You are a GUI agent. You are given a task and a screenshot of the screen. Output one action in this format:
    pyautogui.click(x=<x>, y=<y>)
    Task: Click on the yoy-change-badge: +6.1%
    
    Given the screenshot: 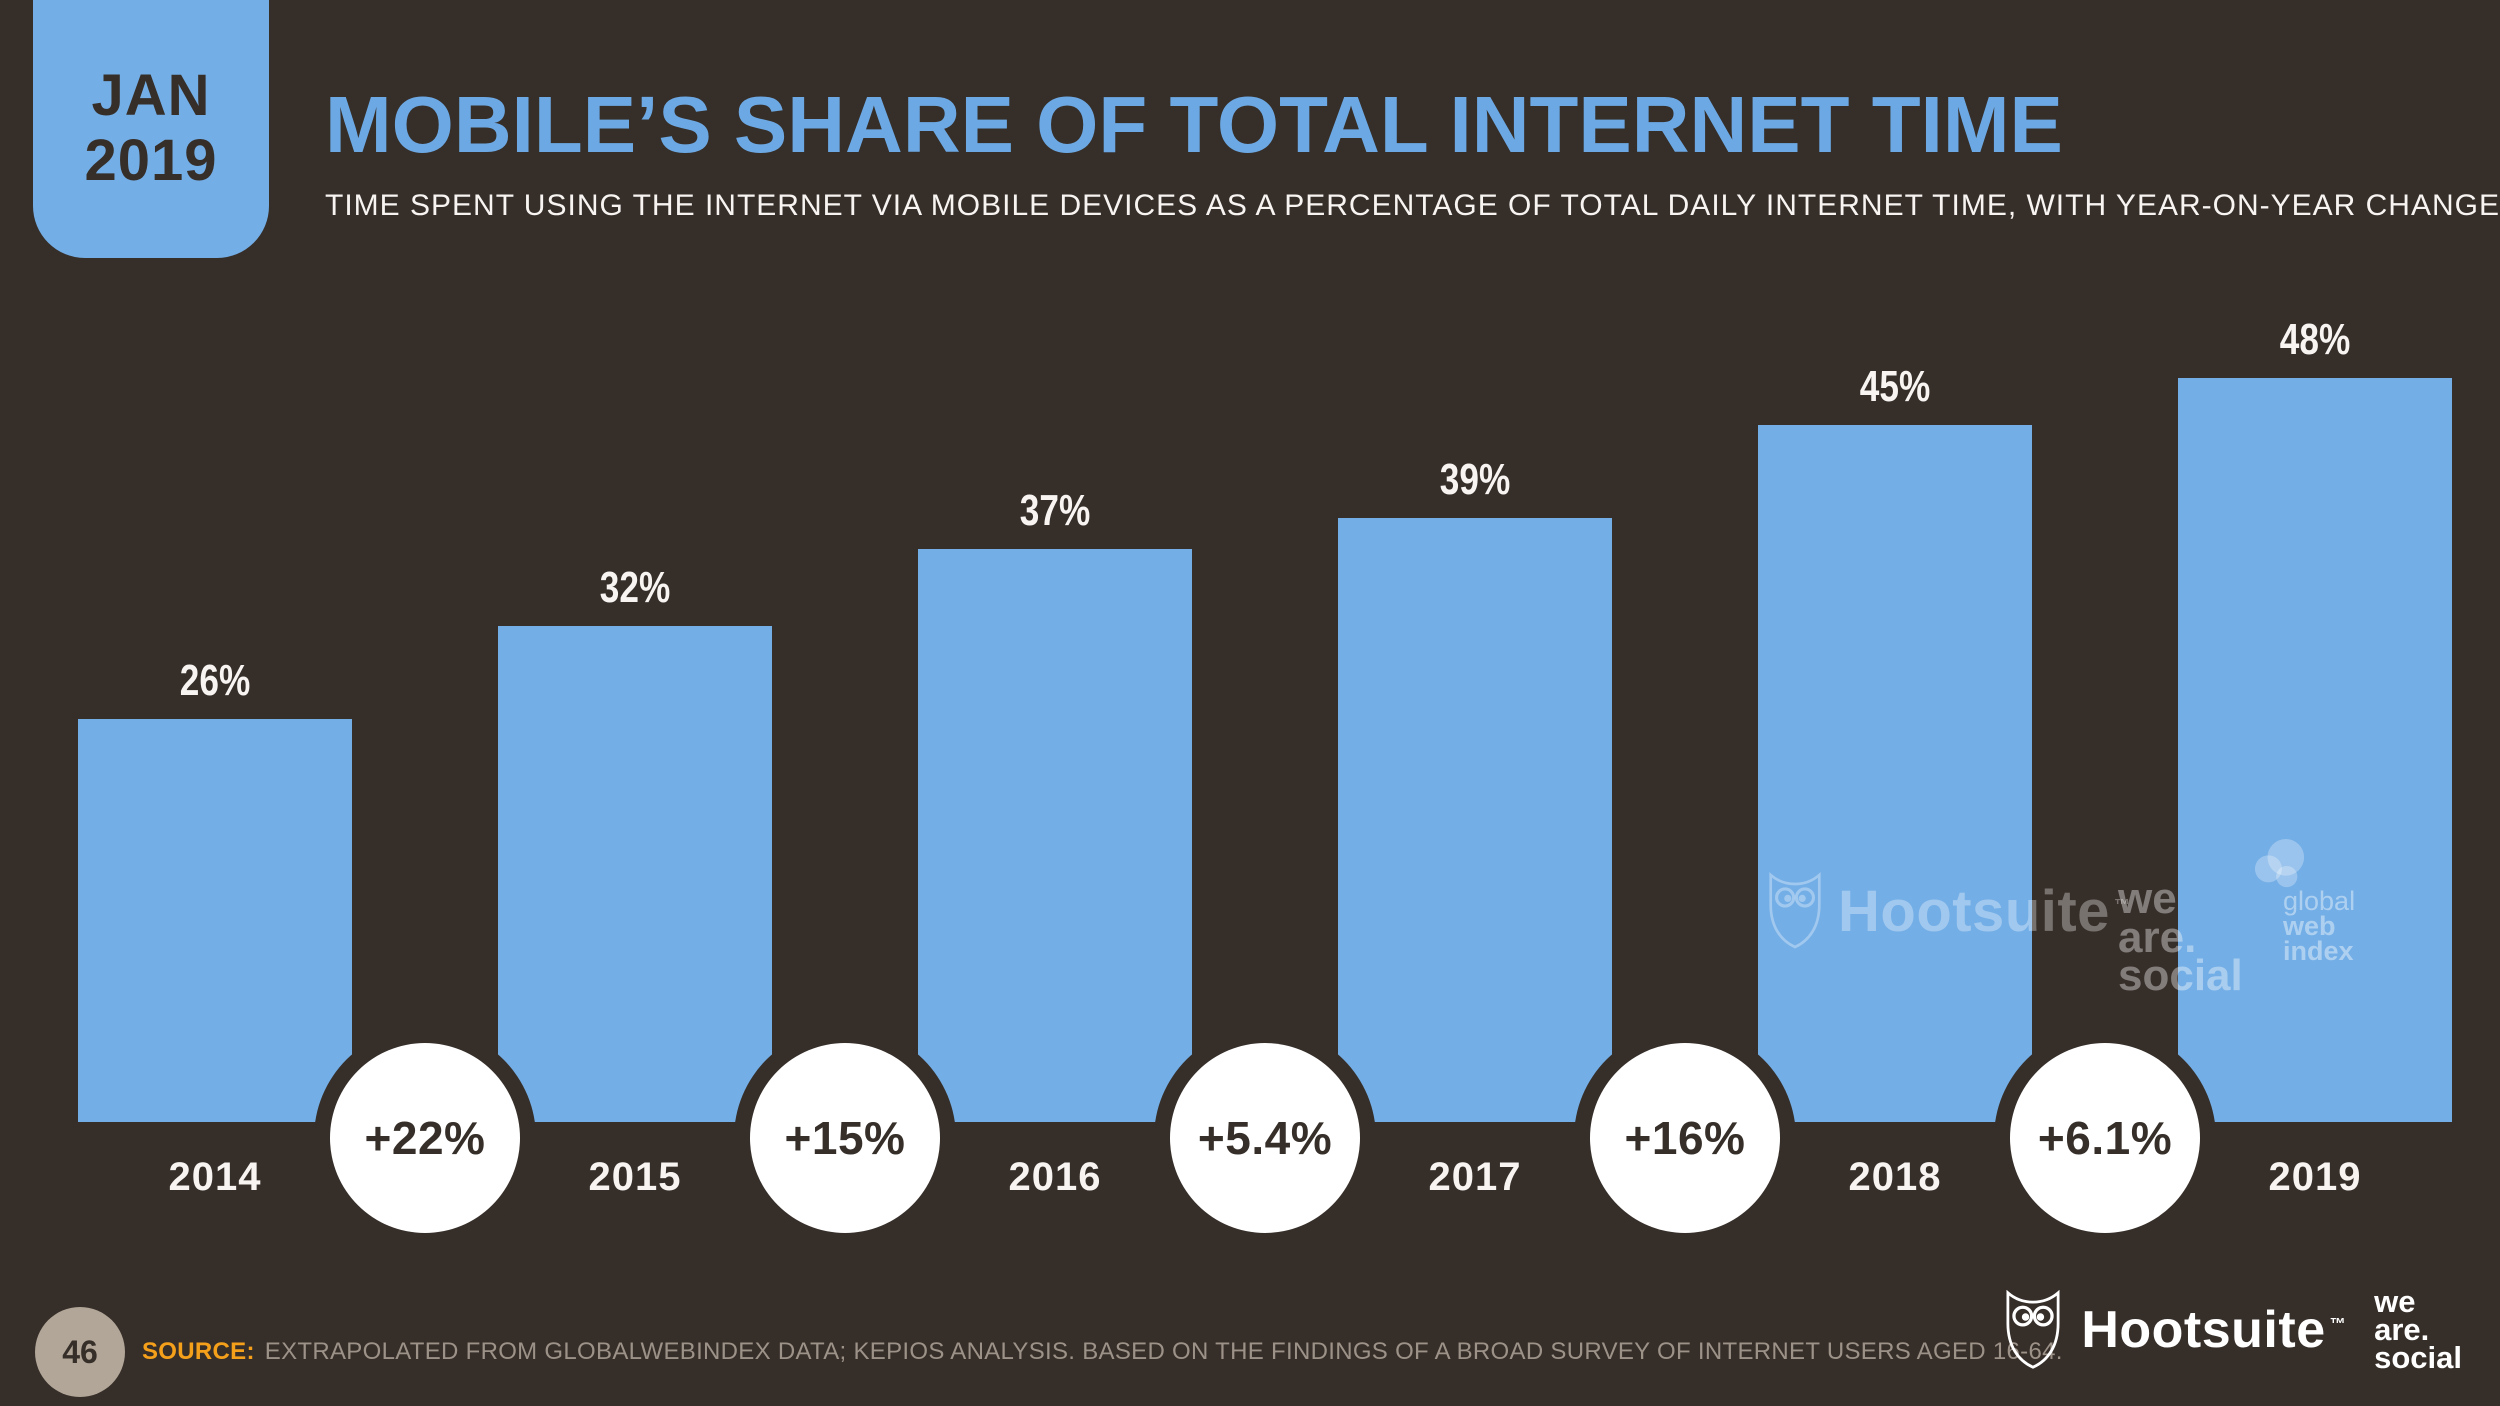 What is the action you would take?
    pyautogui.click(x=2105, y=1138)
    